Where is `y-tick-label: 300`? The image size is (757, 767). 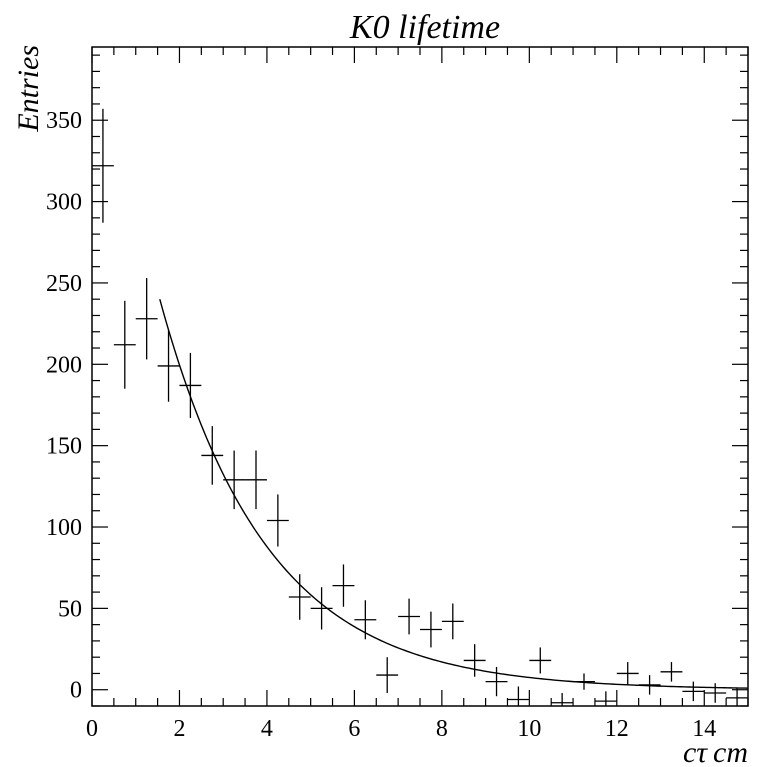
y-tick-label: 300 is located at coordinates (64, 203).